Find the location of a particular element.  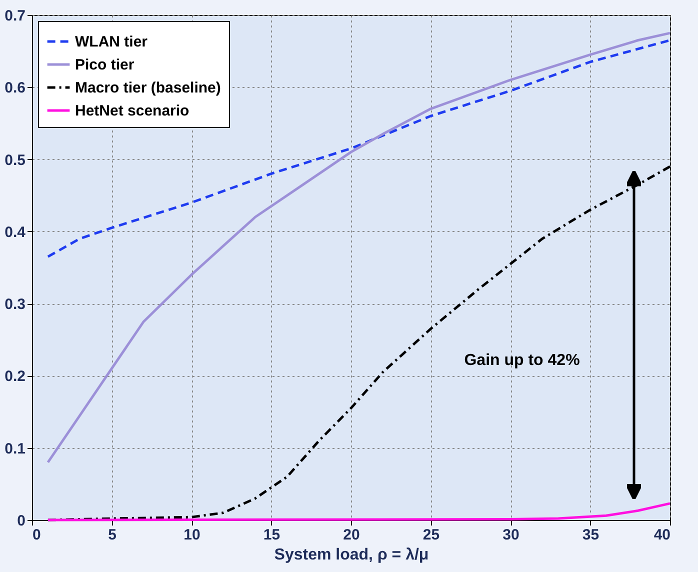

legend-label: WLAN tier is located at coordinates (111, 42).